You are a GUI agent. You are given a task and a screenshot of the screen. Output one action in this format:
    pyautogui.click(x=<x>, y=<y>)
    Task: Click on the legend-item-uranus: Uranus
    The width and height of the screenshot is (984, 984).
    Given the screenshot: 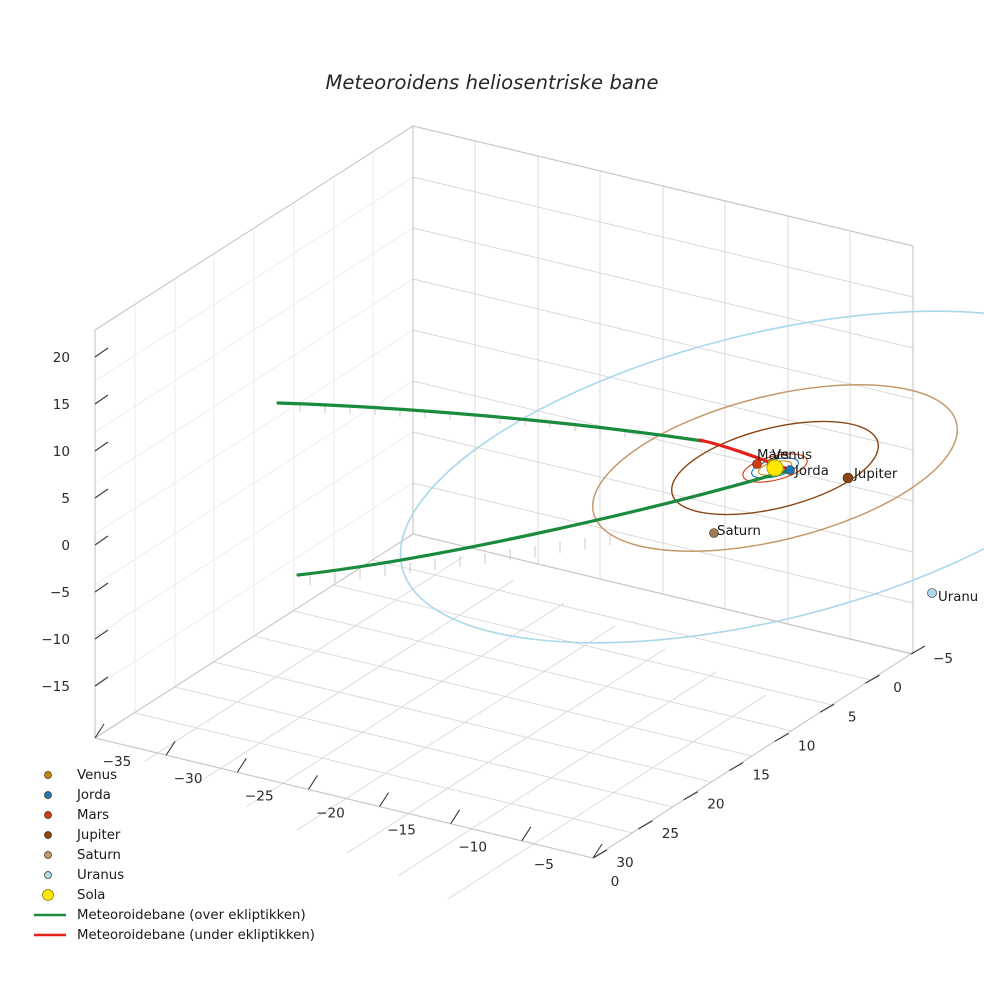 What is the action you would take?
    pyautogui.click(x=84, y=875)
    